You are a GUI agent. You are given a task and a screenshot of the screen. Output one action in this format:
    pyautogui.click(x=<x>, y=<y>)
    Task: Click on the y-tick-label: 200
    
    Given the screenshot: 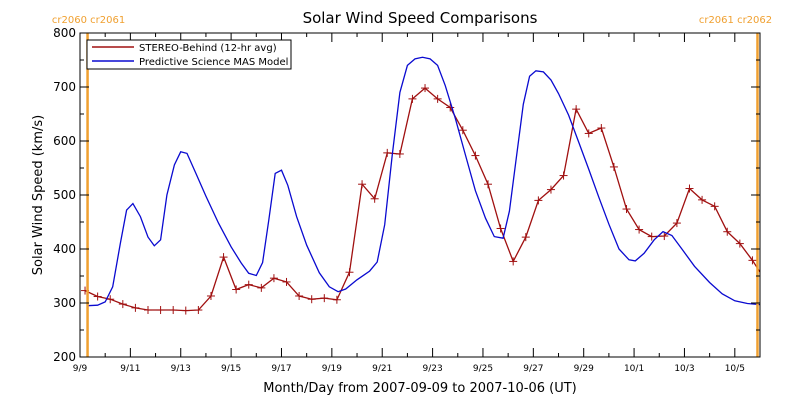 What is the action you would take?
    pyautogui.click(x=64, y=357)
    